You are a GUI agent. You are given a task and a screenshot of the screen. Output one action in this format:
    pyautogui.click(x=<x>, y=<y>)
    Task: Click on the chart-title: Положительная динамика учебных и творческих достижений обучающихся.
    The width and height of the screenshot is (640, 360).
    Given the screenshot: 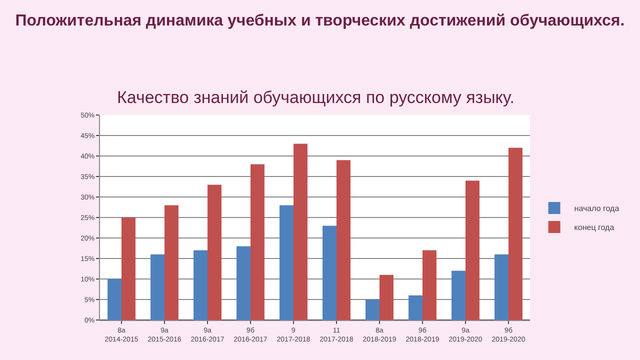 What is the action you would take?
    pyautogui.click(x=320, y=21)
    